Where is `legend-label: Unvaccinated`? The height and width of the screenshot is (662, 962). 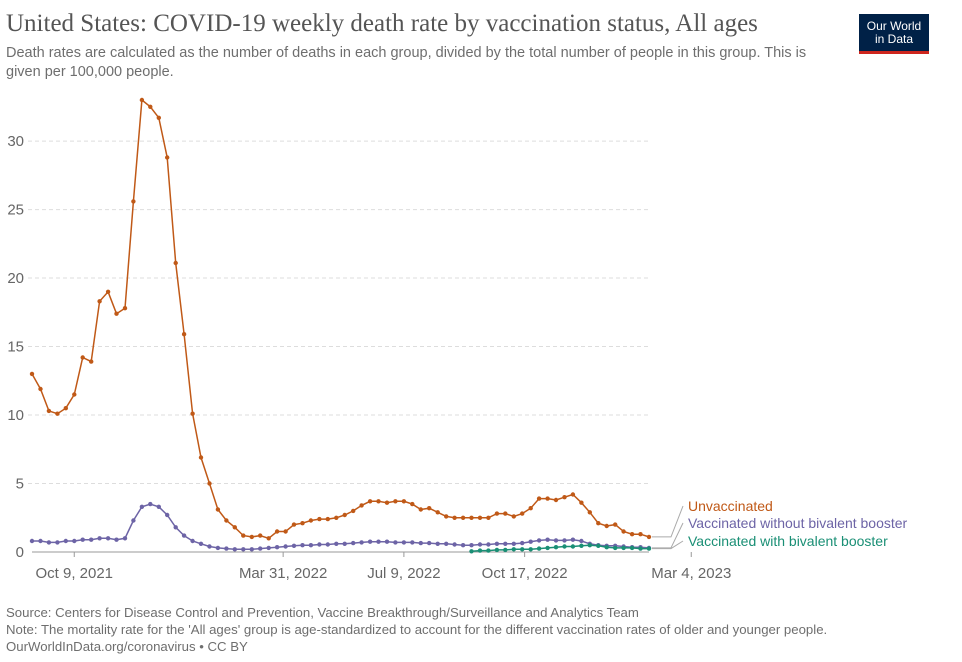 legend-label: Unvaccinated is located at coordinates (730, 506).